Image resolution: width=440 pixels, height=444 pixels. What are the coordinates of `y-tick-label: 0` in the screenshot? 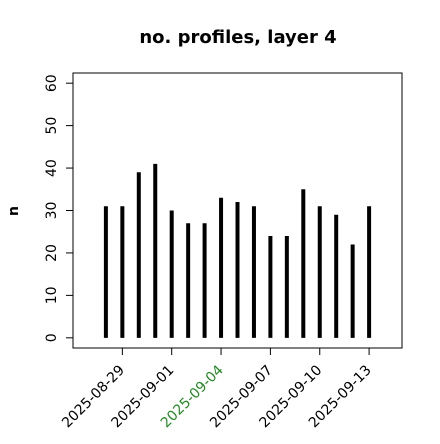 It's located at (52, 337).